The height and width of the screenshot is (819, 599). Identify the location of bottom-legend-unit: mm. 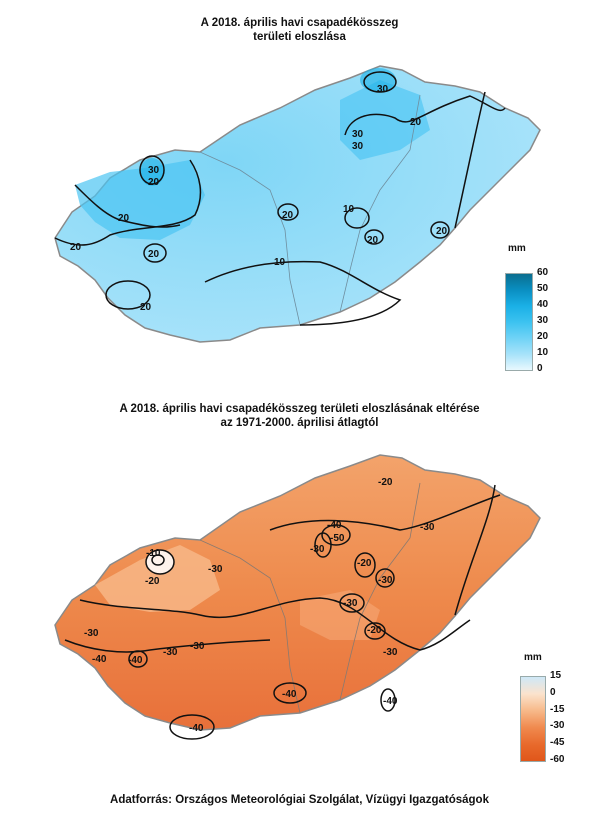
(533, 657).